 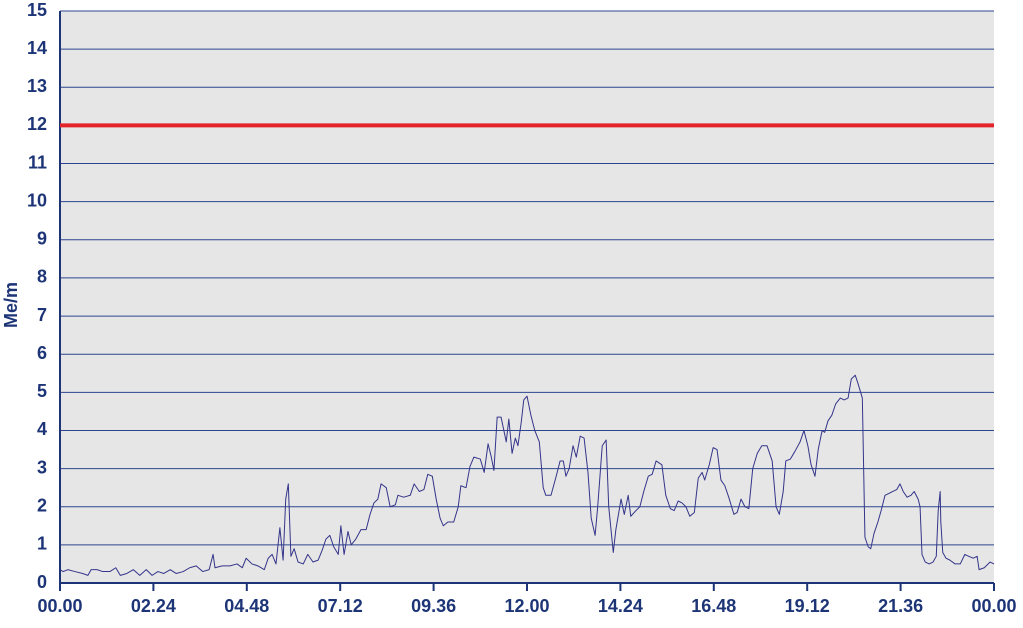 I want to click on x-tick-label: 12.00, so click(x=526, y=606).